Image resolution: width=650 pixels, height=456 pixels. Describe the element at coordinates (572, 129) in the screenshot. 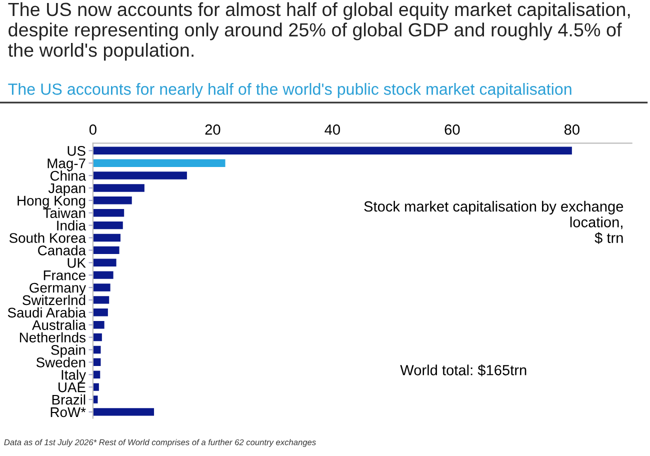

I see `x-tick-label: 80` at that location.